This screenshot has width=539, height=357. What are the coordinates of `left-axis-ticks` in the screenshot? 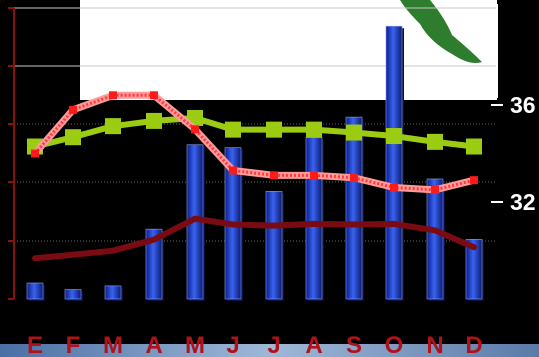 It's located at (11, 153).